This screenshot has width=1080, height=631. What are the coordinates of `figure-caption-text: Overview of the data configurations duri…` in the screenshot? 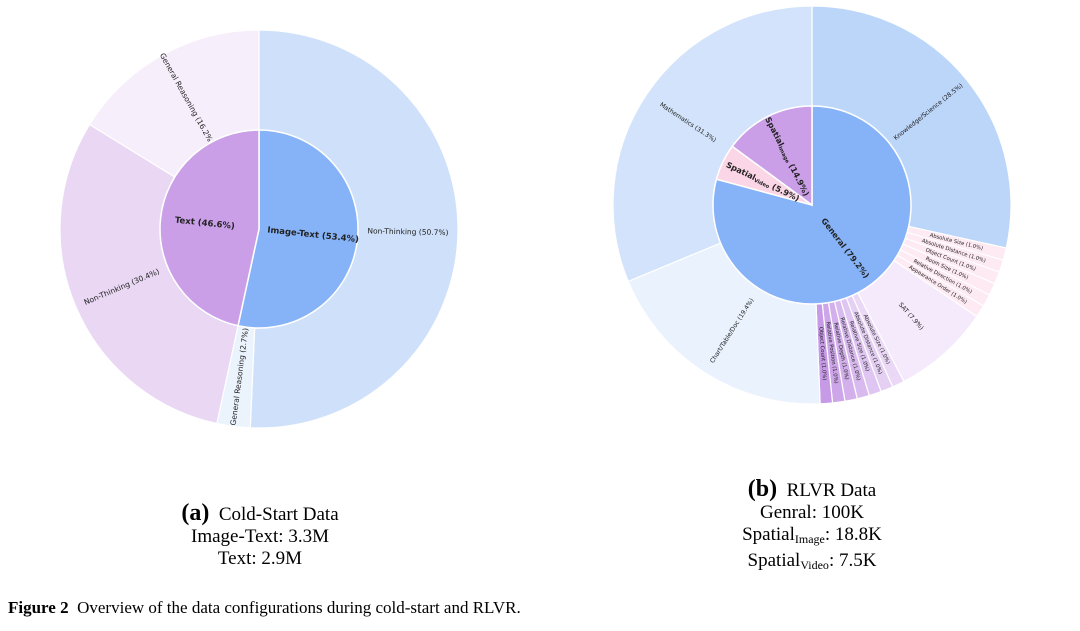 It's located at (299, 607).